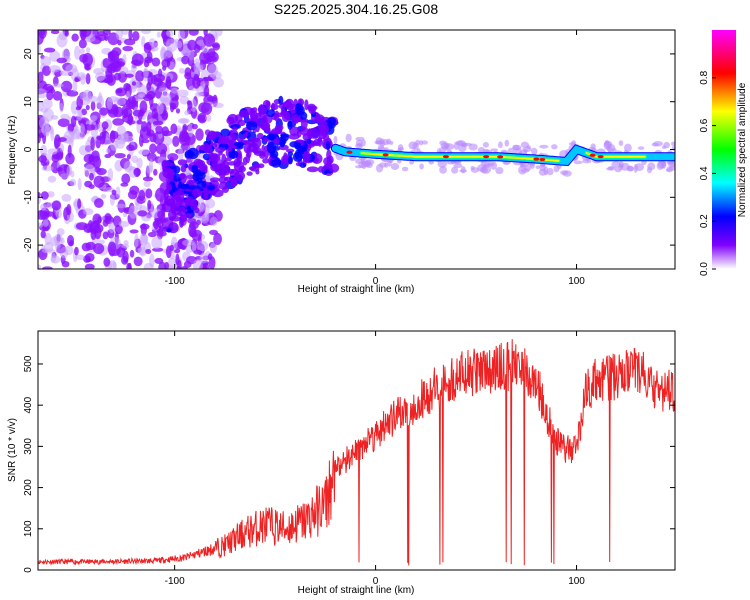 The image size is (750, 600). I want to click on spectrogram-xtick-label: -100, so click(175, 281).